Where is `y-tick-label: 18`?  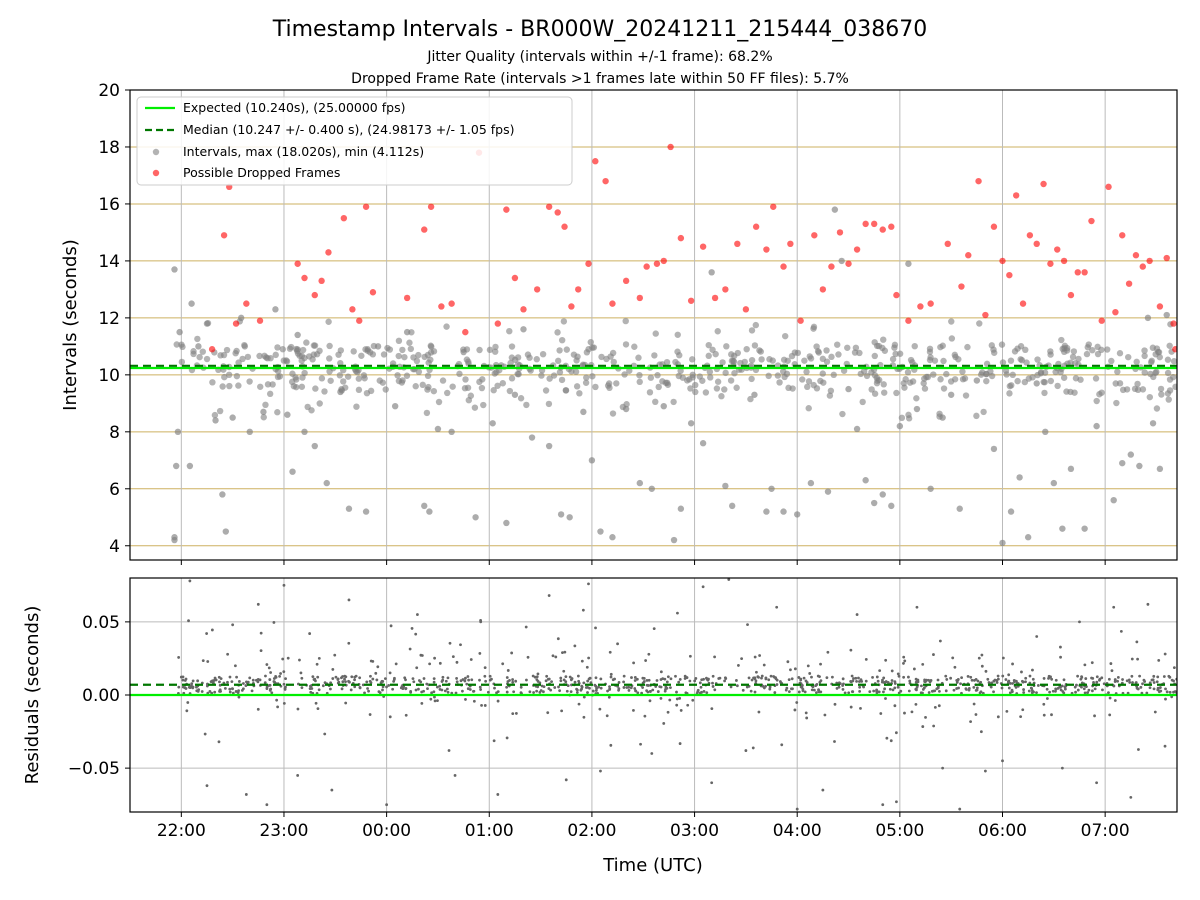 y-tick-label: 18 is located at coordinates (109, 148).